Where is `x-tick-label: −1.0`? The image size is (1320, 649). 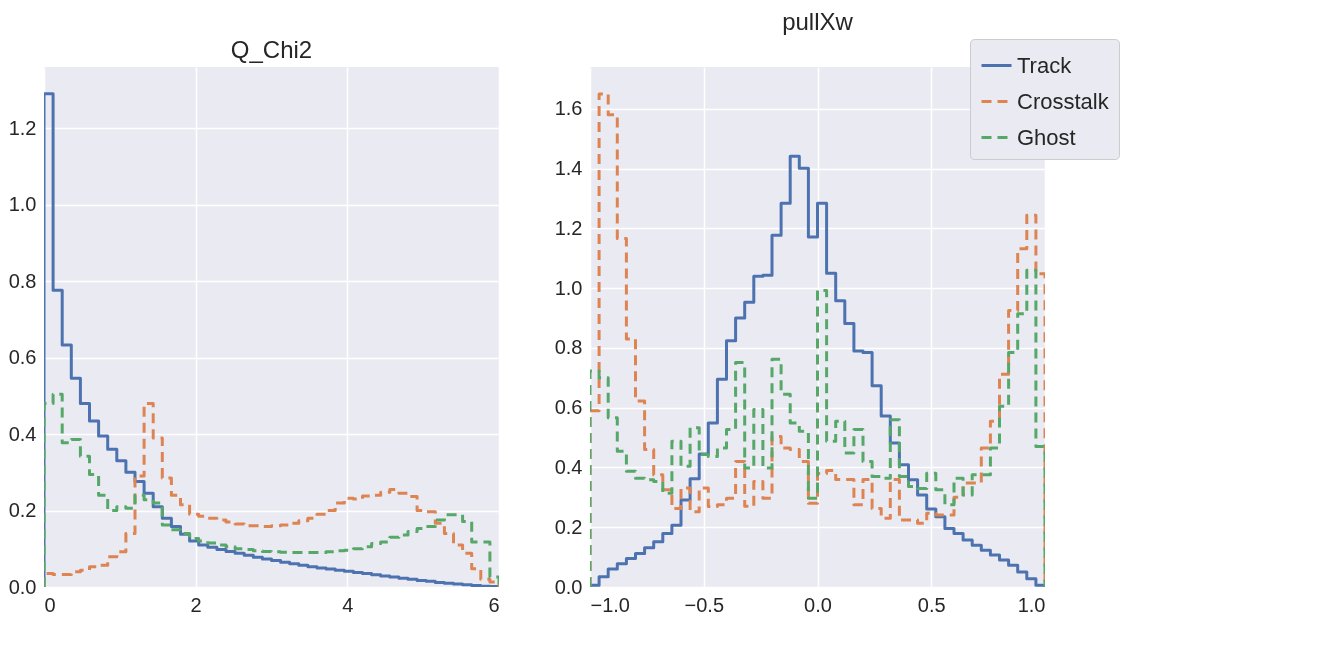 x-tick-label: −1.0 is located at coordinates (610, 604).